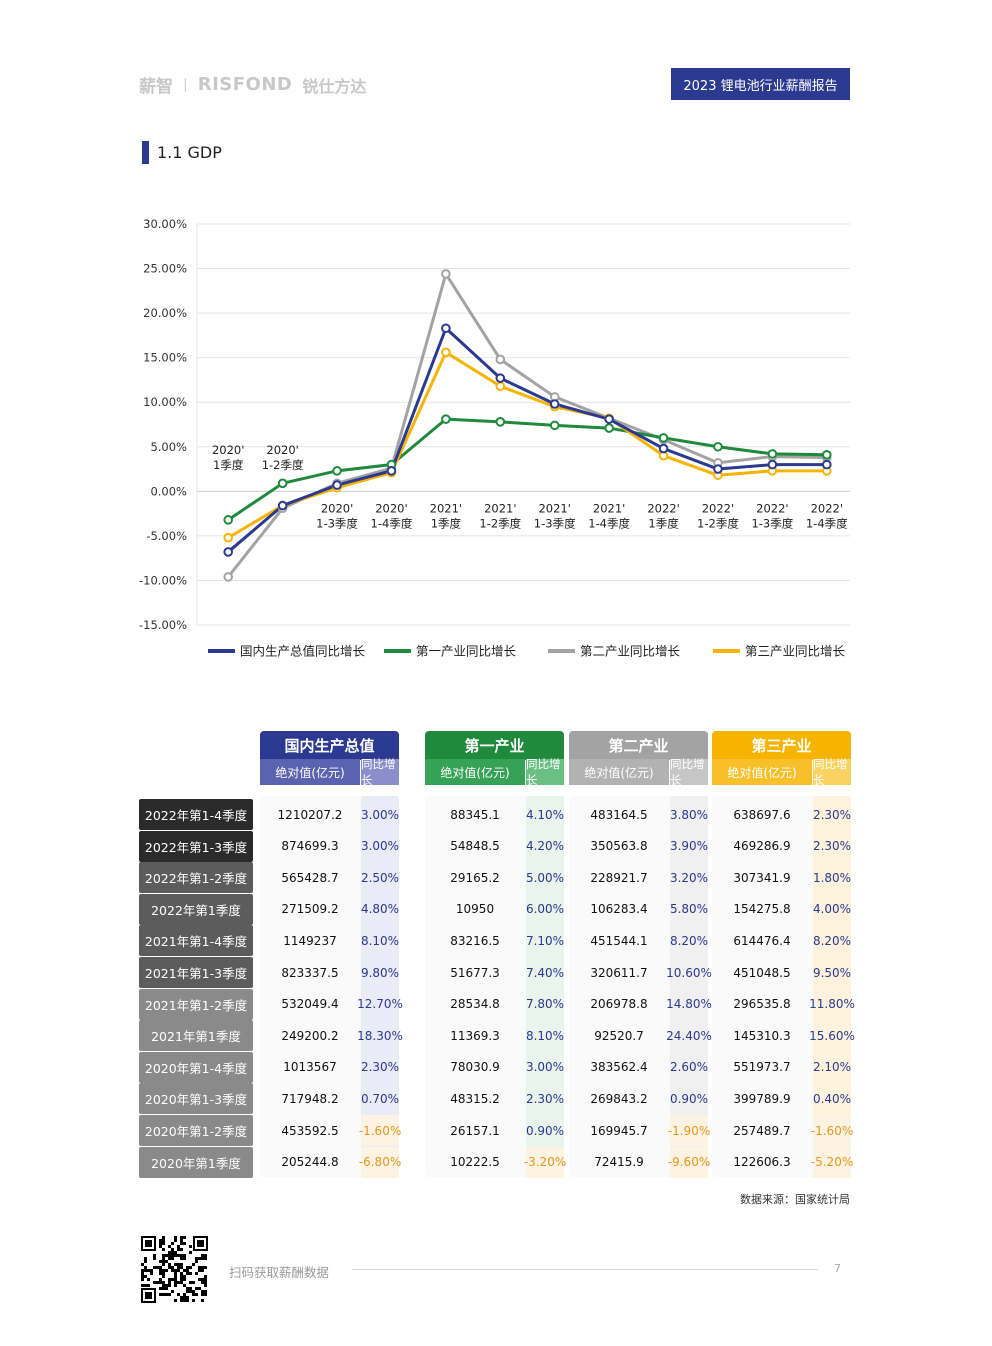 This screenshot has height=1346, width=992. What do you see at coordinates (310, 1162) in the screenshot?
I see `abs-value-cell: 205244.8` at bounding box center [310, 1162].